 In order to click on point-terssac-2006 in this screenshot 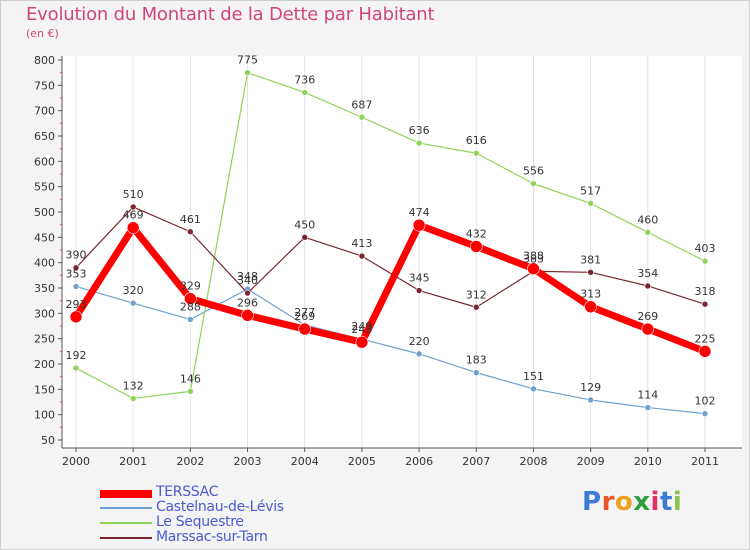, I will do `click(419, 225)`.